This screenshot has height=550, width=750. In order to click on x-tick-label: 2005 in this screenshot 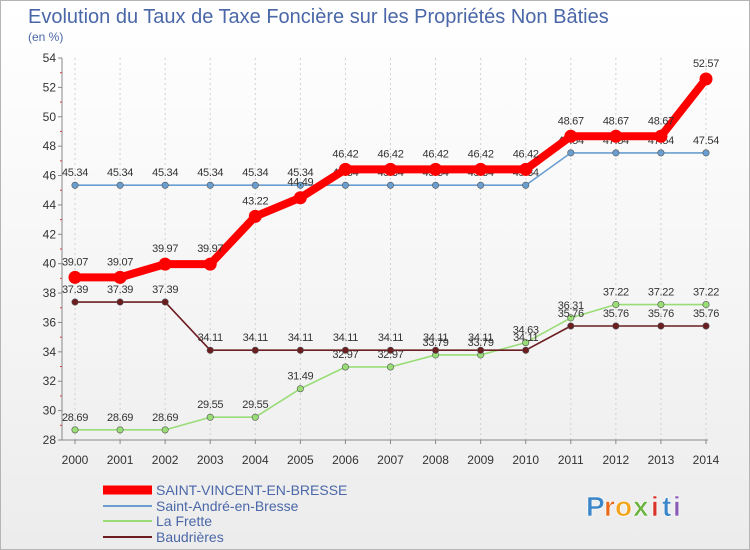, I will do `click(300, 460)`.